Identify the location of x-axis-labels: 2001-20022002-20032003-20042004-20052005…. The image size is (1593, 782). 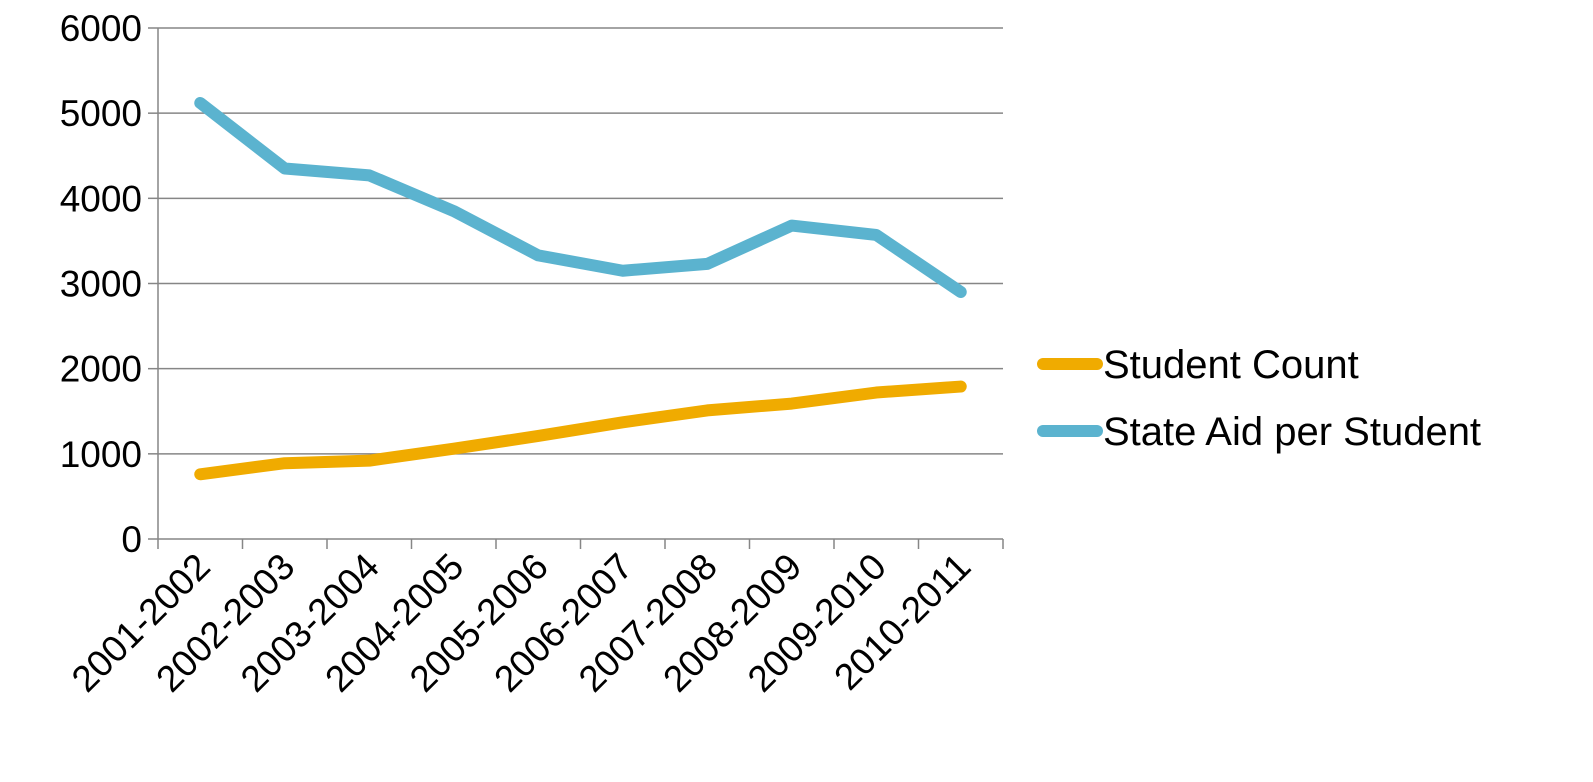
(521, 623).